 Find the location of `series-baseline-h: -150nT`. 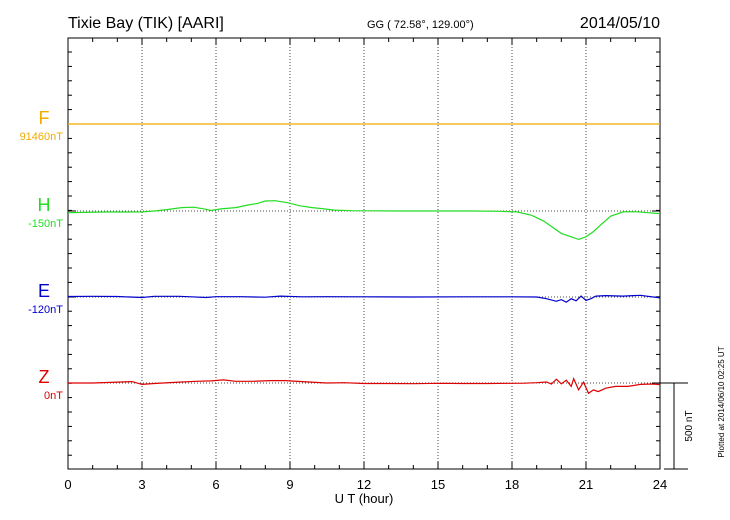

series-baseline-h: -150nT is located at coordinates (45, 224).